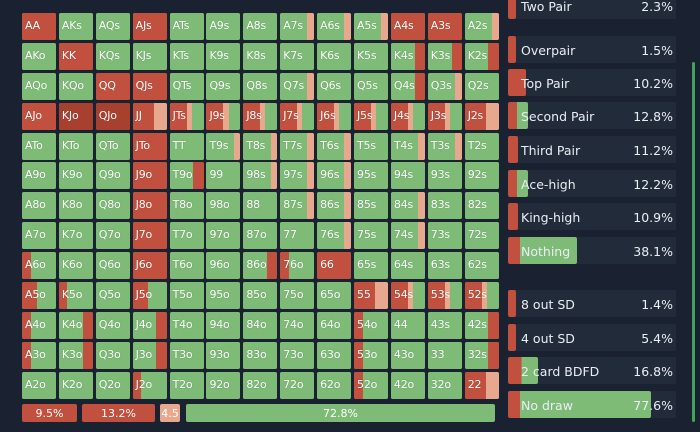 Image resolution: width=700 pixels, height=432 pixels. I want to click on hand-cell: Q6s, so click(334, 86).